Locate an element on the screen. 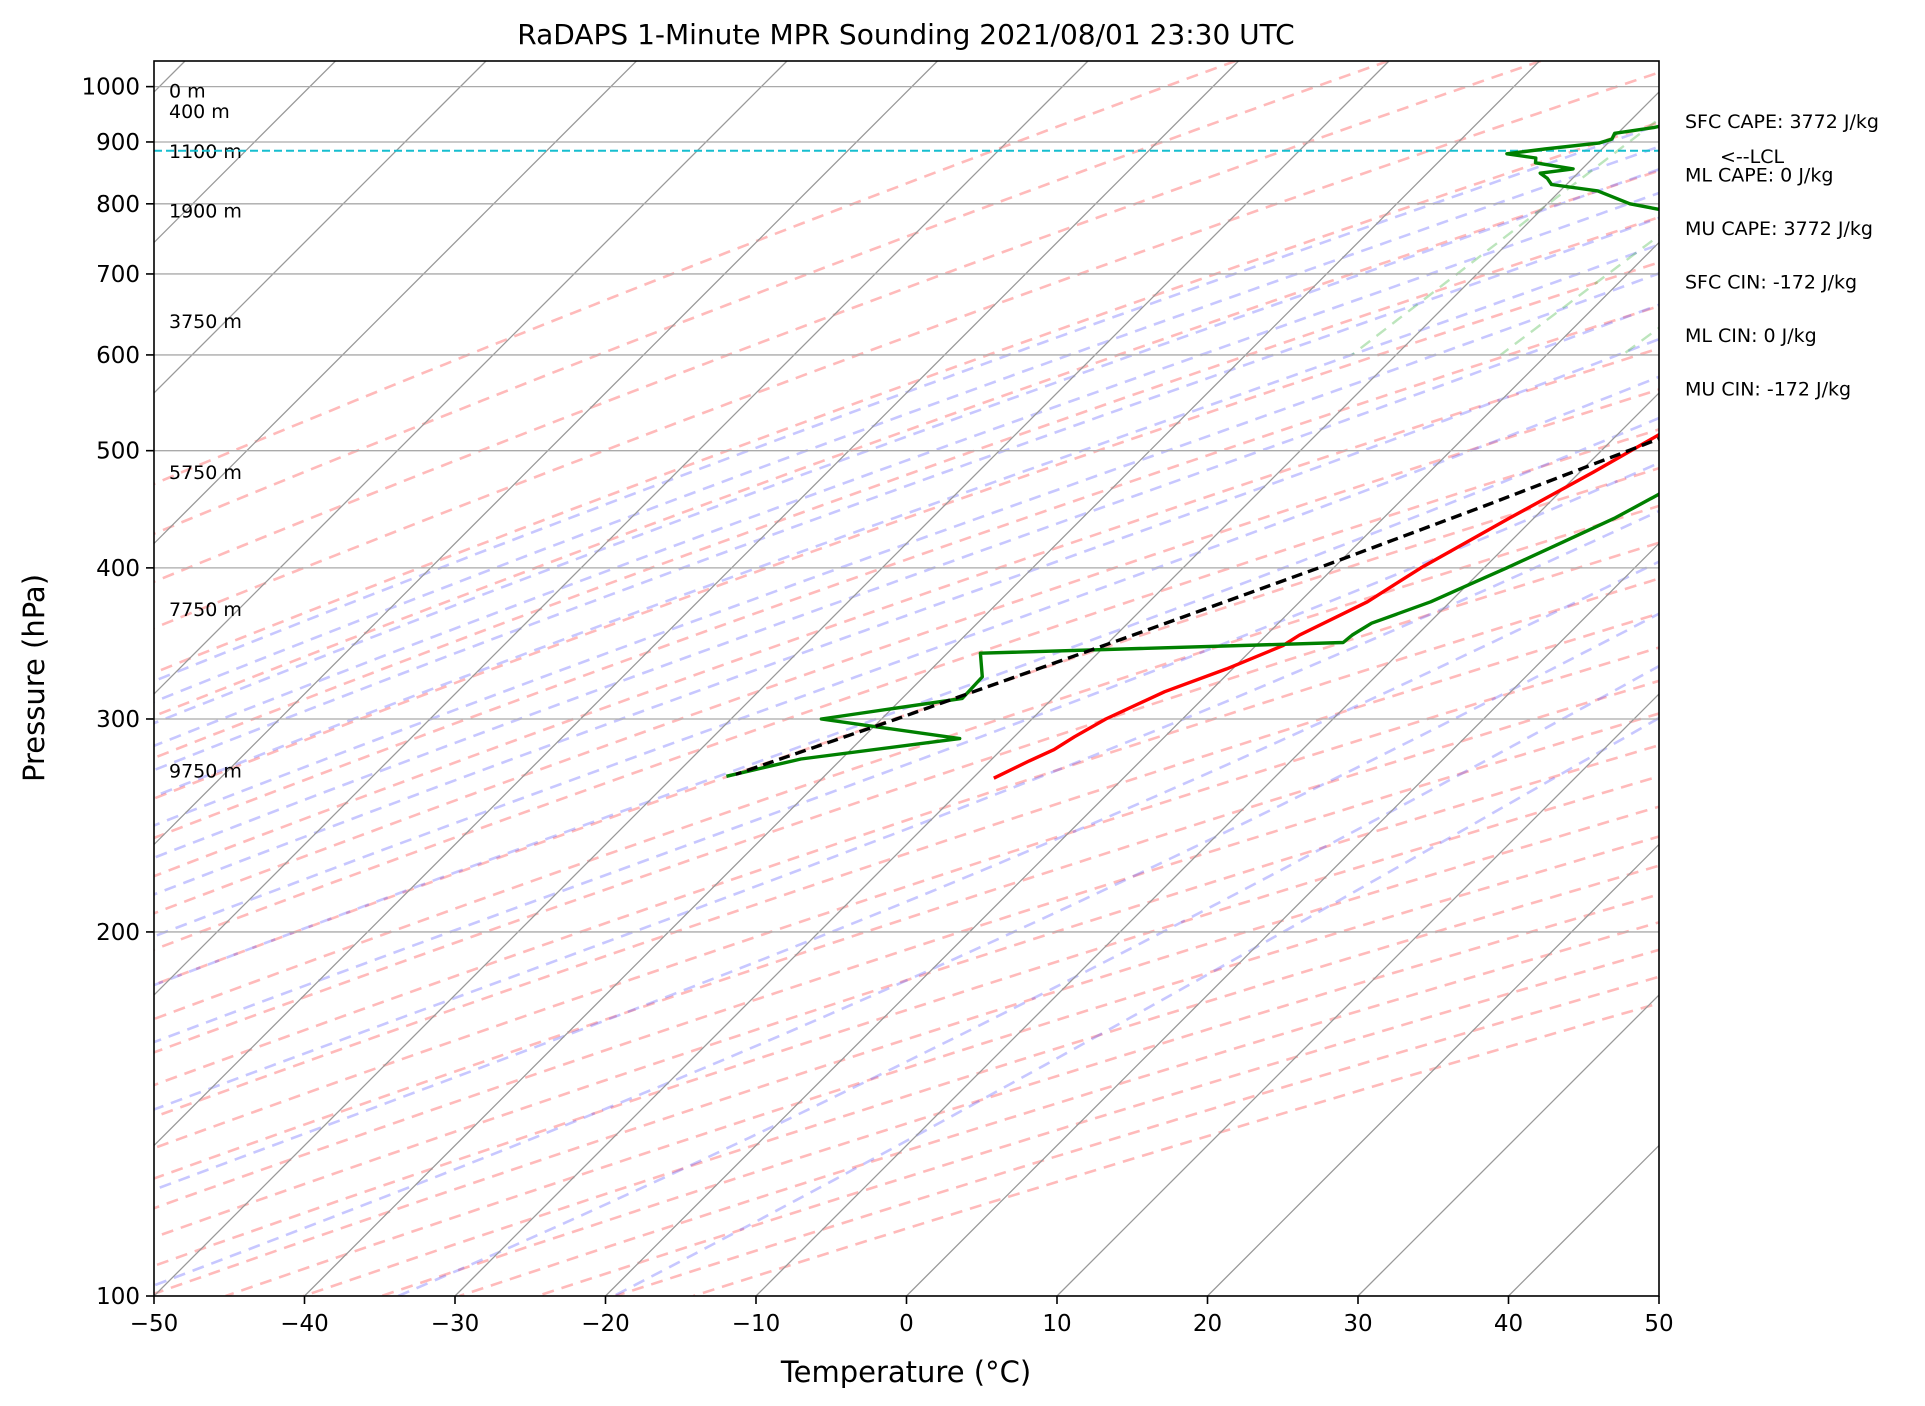 The height and width of the screenshot is (1406, 1925). y-tick-label: 700 is located at coordinates (118, 275).